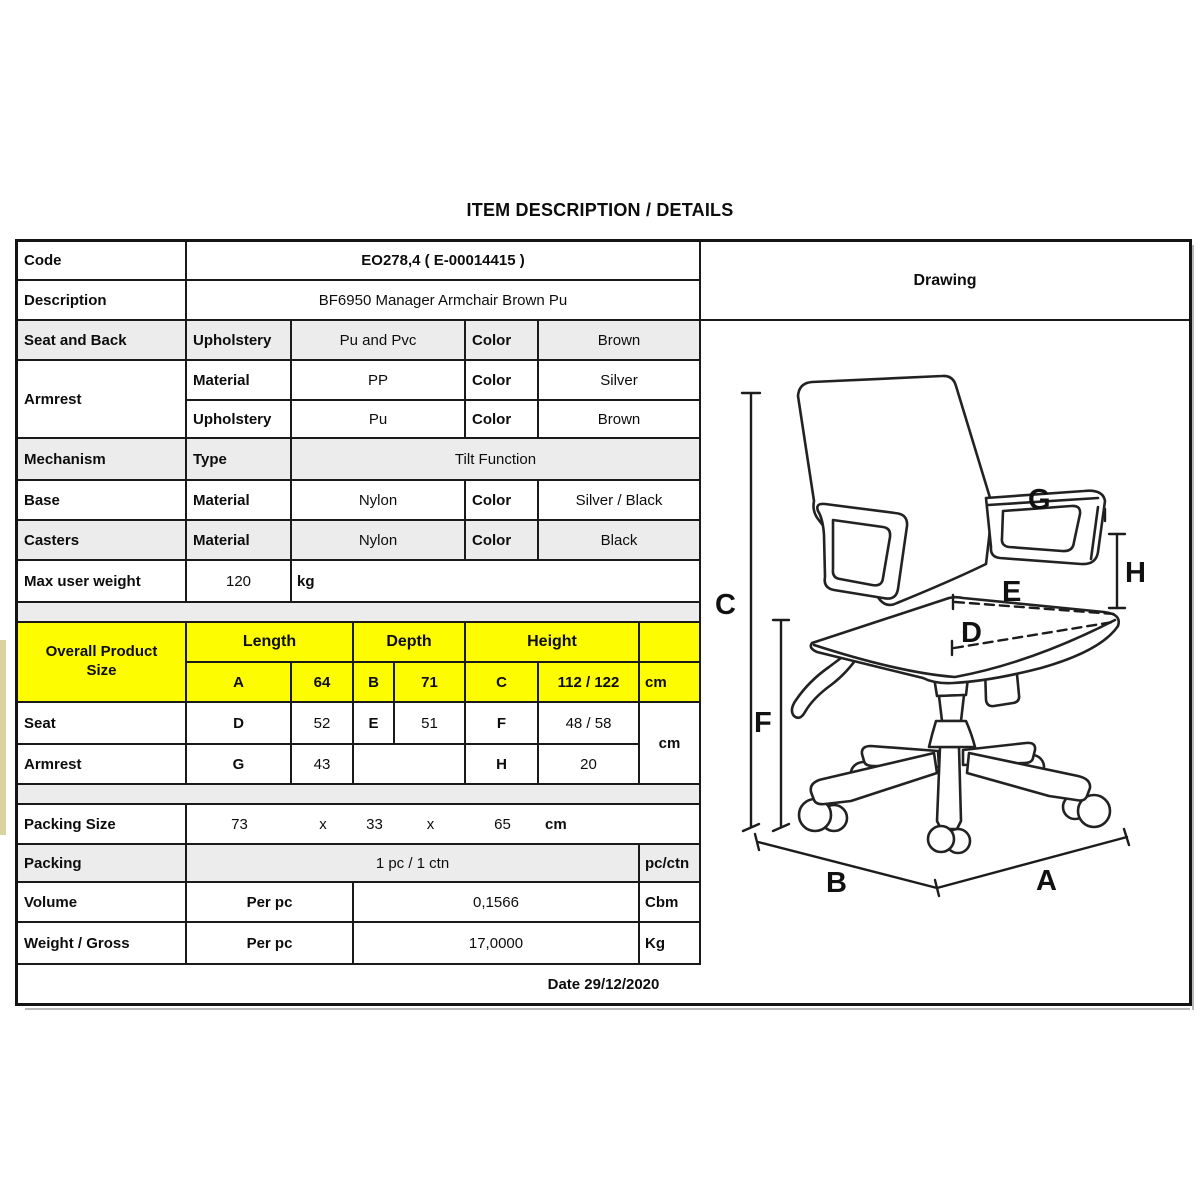 The image size is (1200, 1200). I want to click on casters-key2: Color, so click(502, 541).